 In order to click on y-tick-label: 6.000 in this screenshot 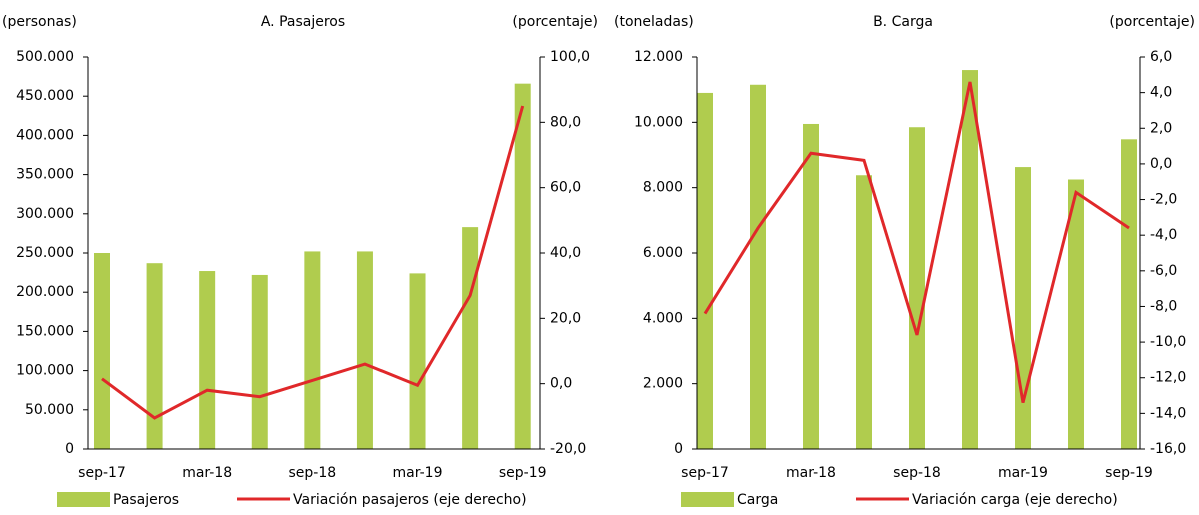, I will do `click(663, 253)`.